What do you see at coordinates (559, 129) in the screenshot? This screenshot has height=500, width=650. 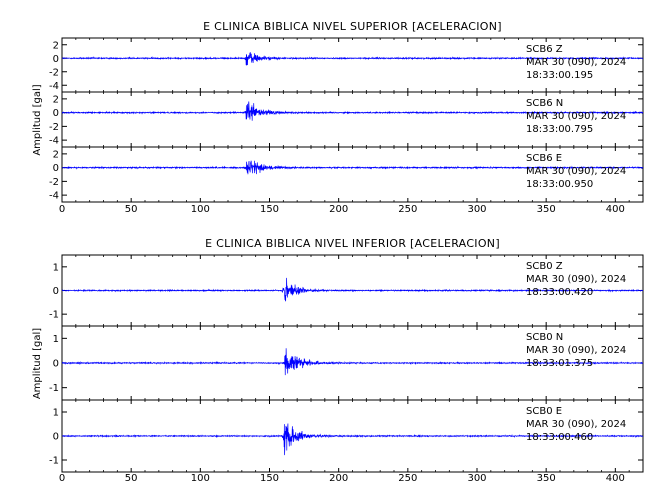 I see `trace-time: 18:33:00.795` at bounding box center [559, 129].